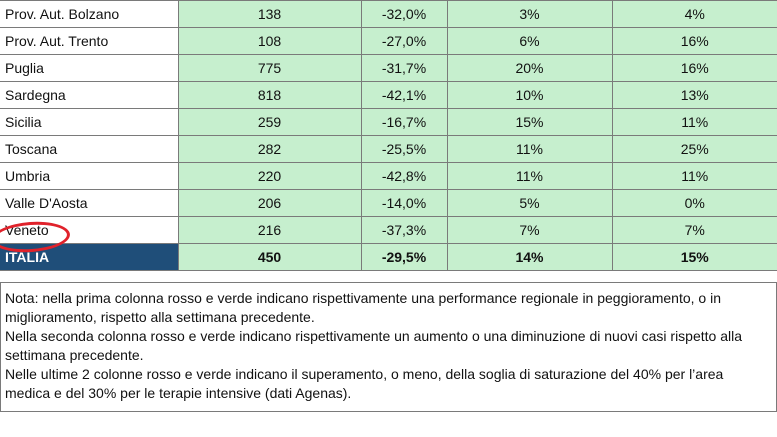 The image size is (777, 437). What do you see at coordinates (529, 95) in the screenshot?
I see `medical-area-saturation: 10%` at bounding box center [529, 95].